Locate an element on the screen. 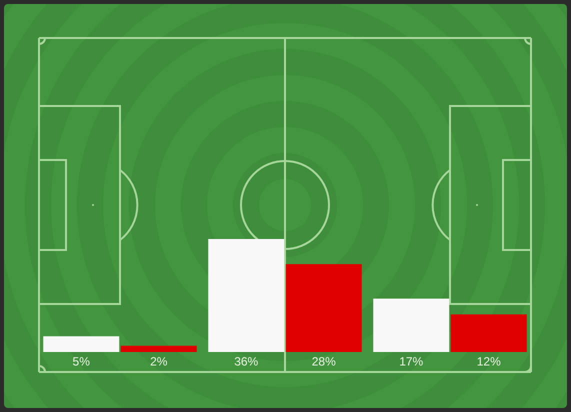  data-label: 36% is located at coordinates (246, 361).